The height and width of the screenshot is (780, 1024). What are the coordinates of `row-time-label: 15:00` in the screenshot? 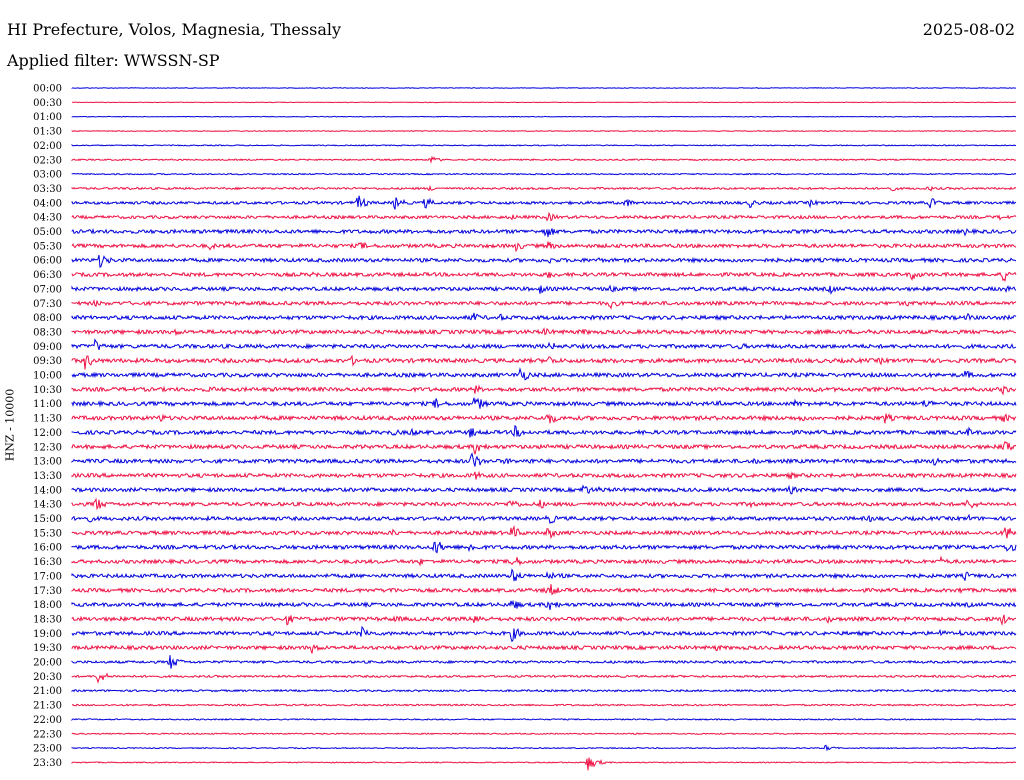 It's located at (47, 519).